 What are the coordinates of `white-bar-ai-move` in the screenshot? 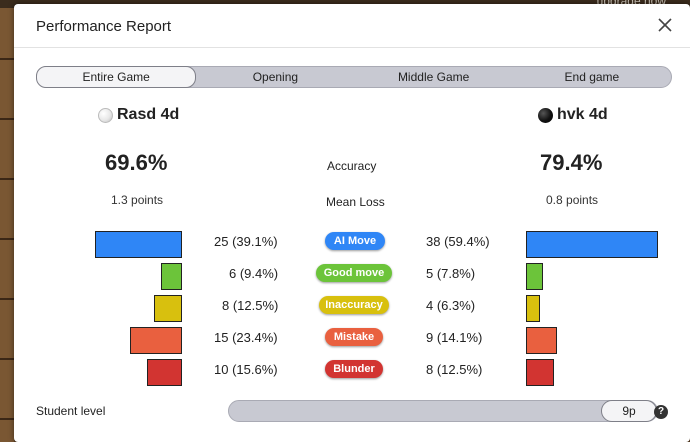 It's located at (138, 244).